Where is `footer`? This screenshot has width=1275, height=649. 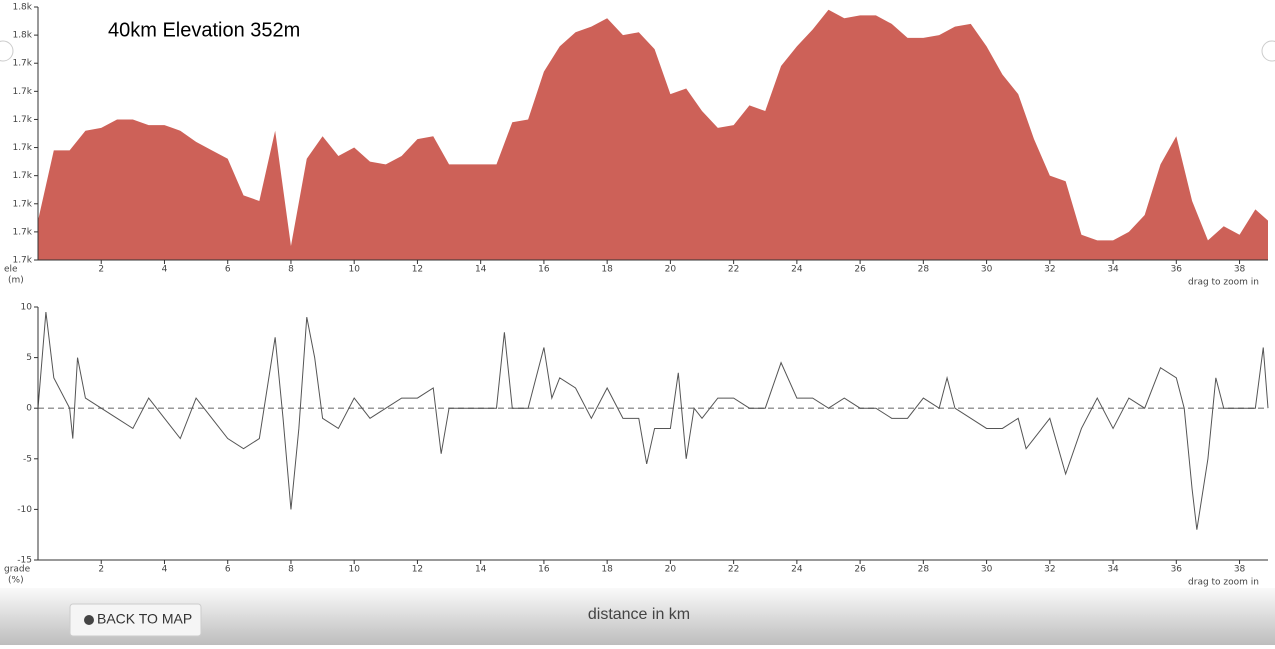 footer is located at coordinates (637, 616).